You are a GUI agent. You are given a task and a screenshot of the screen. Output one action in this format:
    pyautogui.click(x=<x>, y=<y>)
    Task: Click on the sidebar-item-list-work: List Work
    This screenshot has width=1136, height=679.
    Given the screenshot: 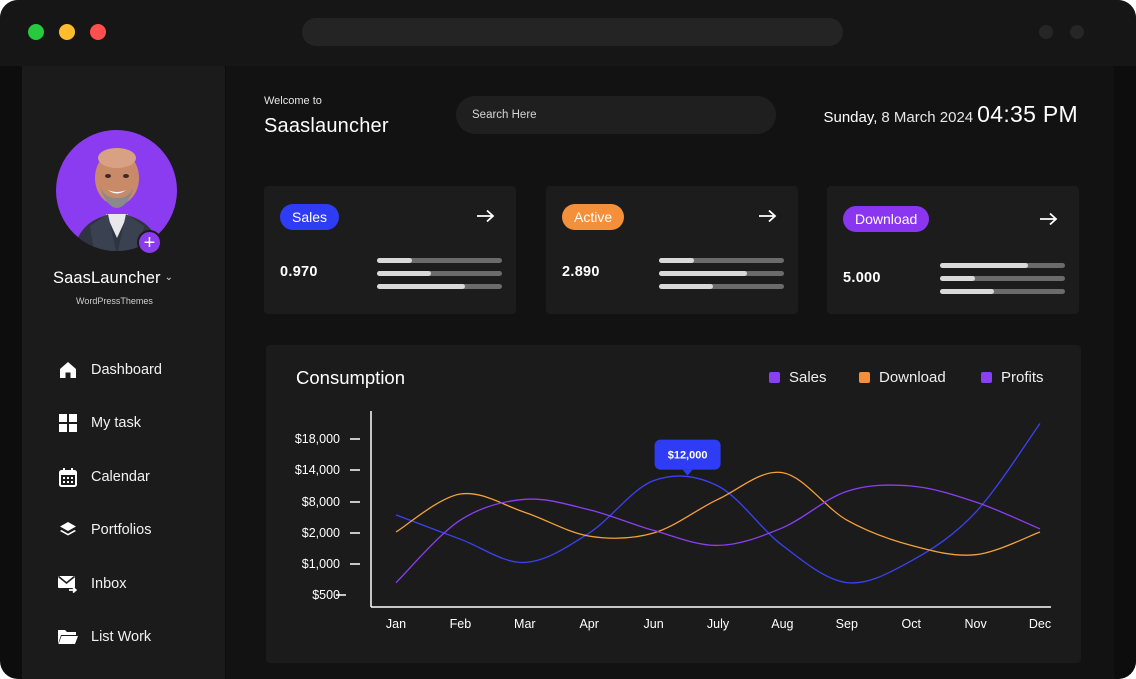 What is the action you would take?
    pyautogui.click(x=104, y=637)
    